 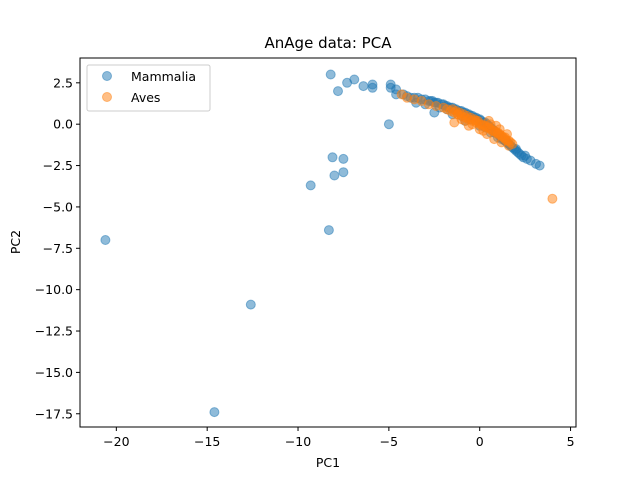 I want to click on x-tick-label: 5, so click(x=571, y=441).